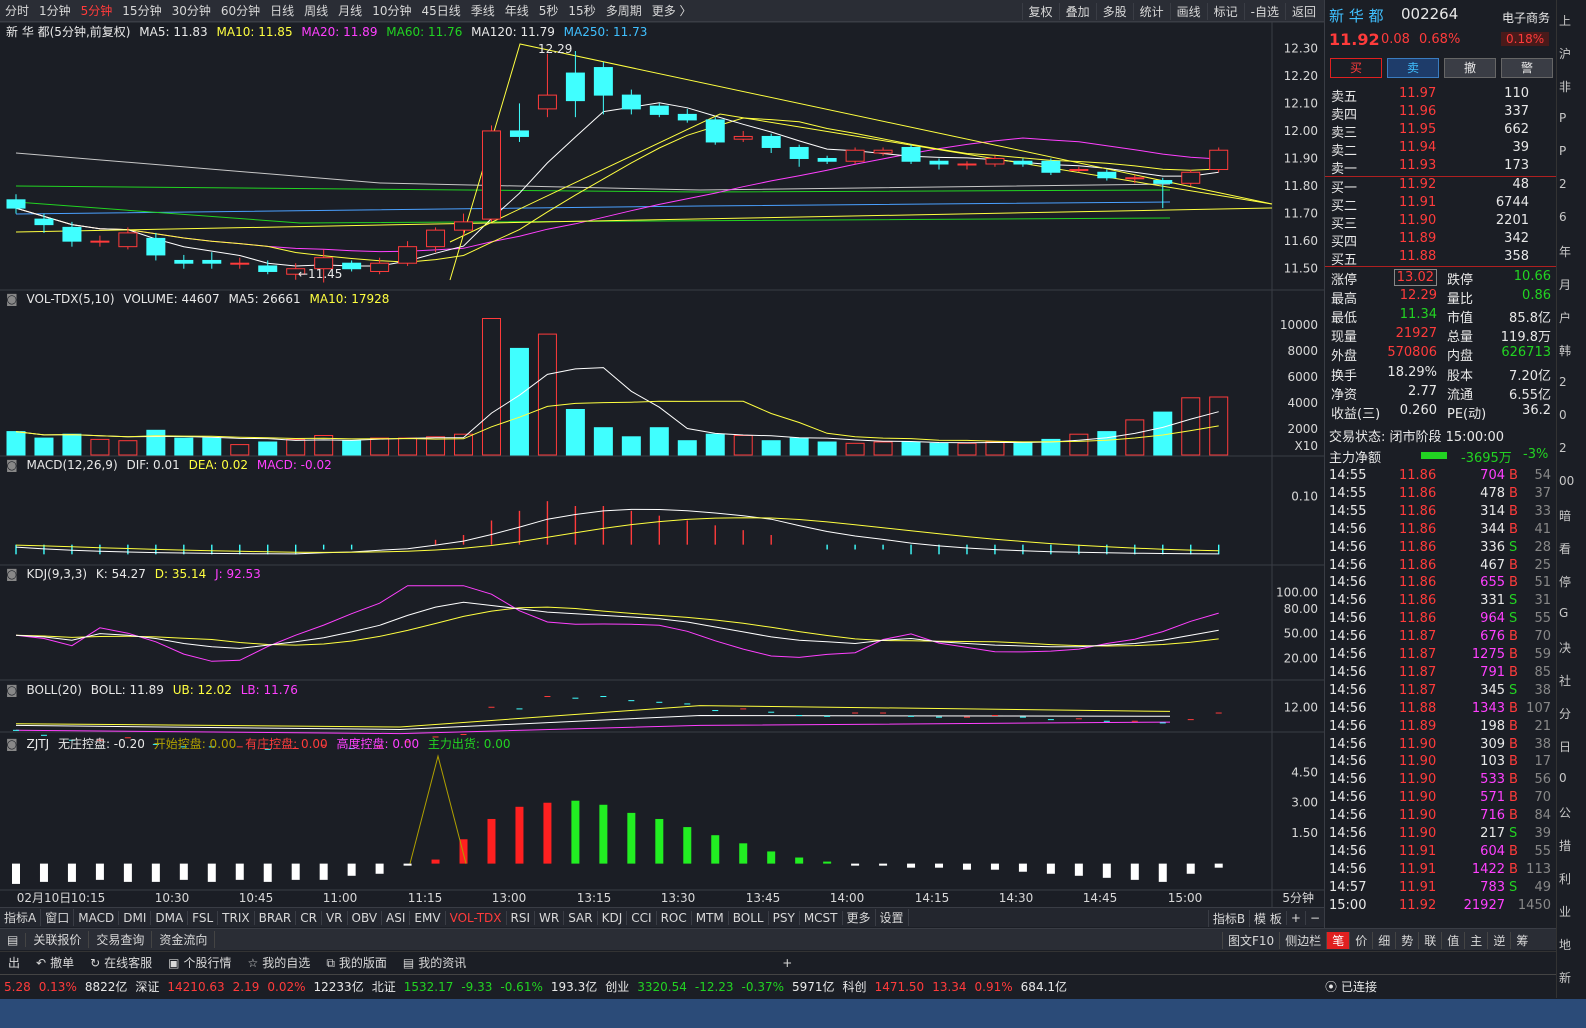 This screenshot has width=1586, height=1028. What do you see at coordinates (1303, 11) in the screenshot?
I see `tool-button-7: 返回` at bounding box center [1303, 11].